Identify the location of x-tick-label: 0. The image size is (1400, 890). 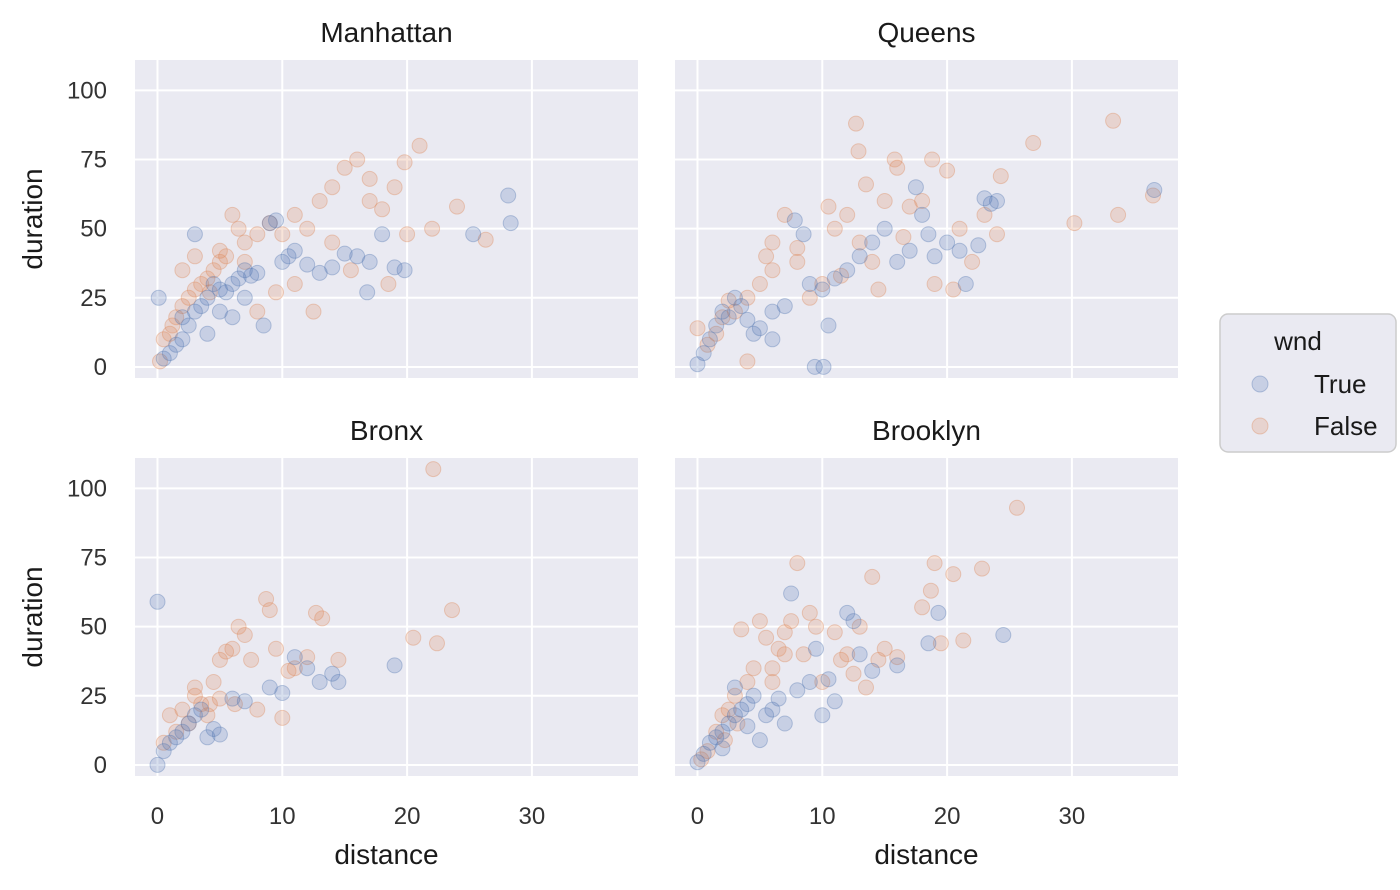
(157, 816).